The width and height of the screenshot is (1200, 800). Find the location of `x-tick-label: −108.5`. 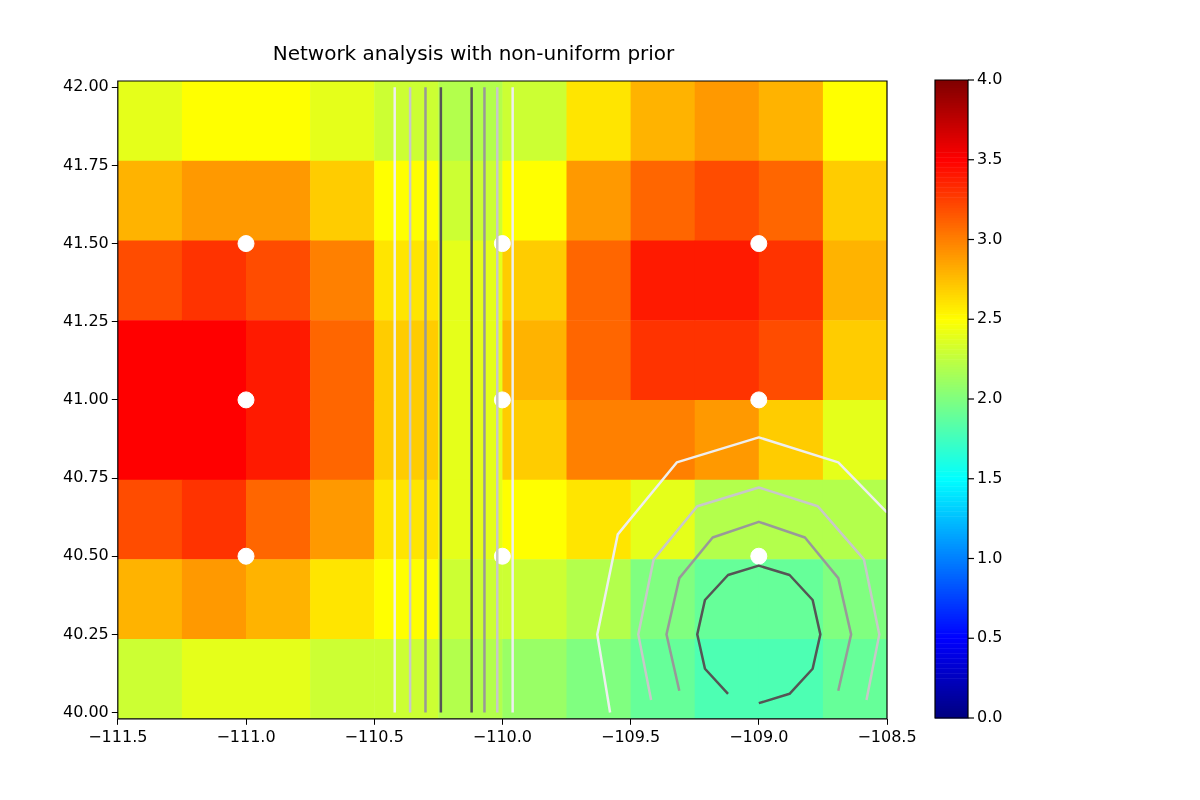

x-tick-label: −108.5 is located at coordinates (887, 736).